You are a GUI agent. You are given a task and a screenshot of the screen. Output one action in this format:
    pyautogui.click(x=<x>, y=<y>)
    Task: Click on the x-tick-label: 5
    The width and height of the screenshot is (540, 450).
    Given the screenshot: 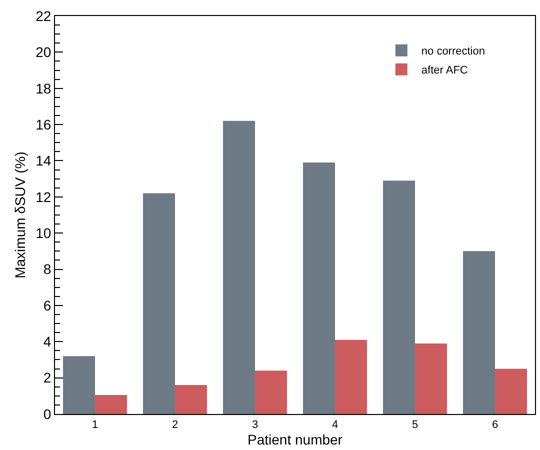 What is the action you would take?
    pyautogui.click(x=415, y=425)
    